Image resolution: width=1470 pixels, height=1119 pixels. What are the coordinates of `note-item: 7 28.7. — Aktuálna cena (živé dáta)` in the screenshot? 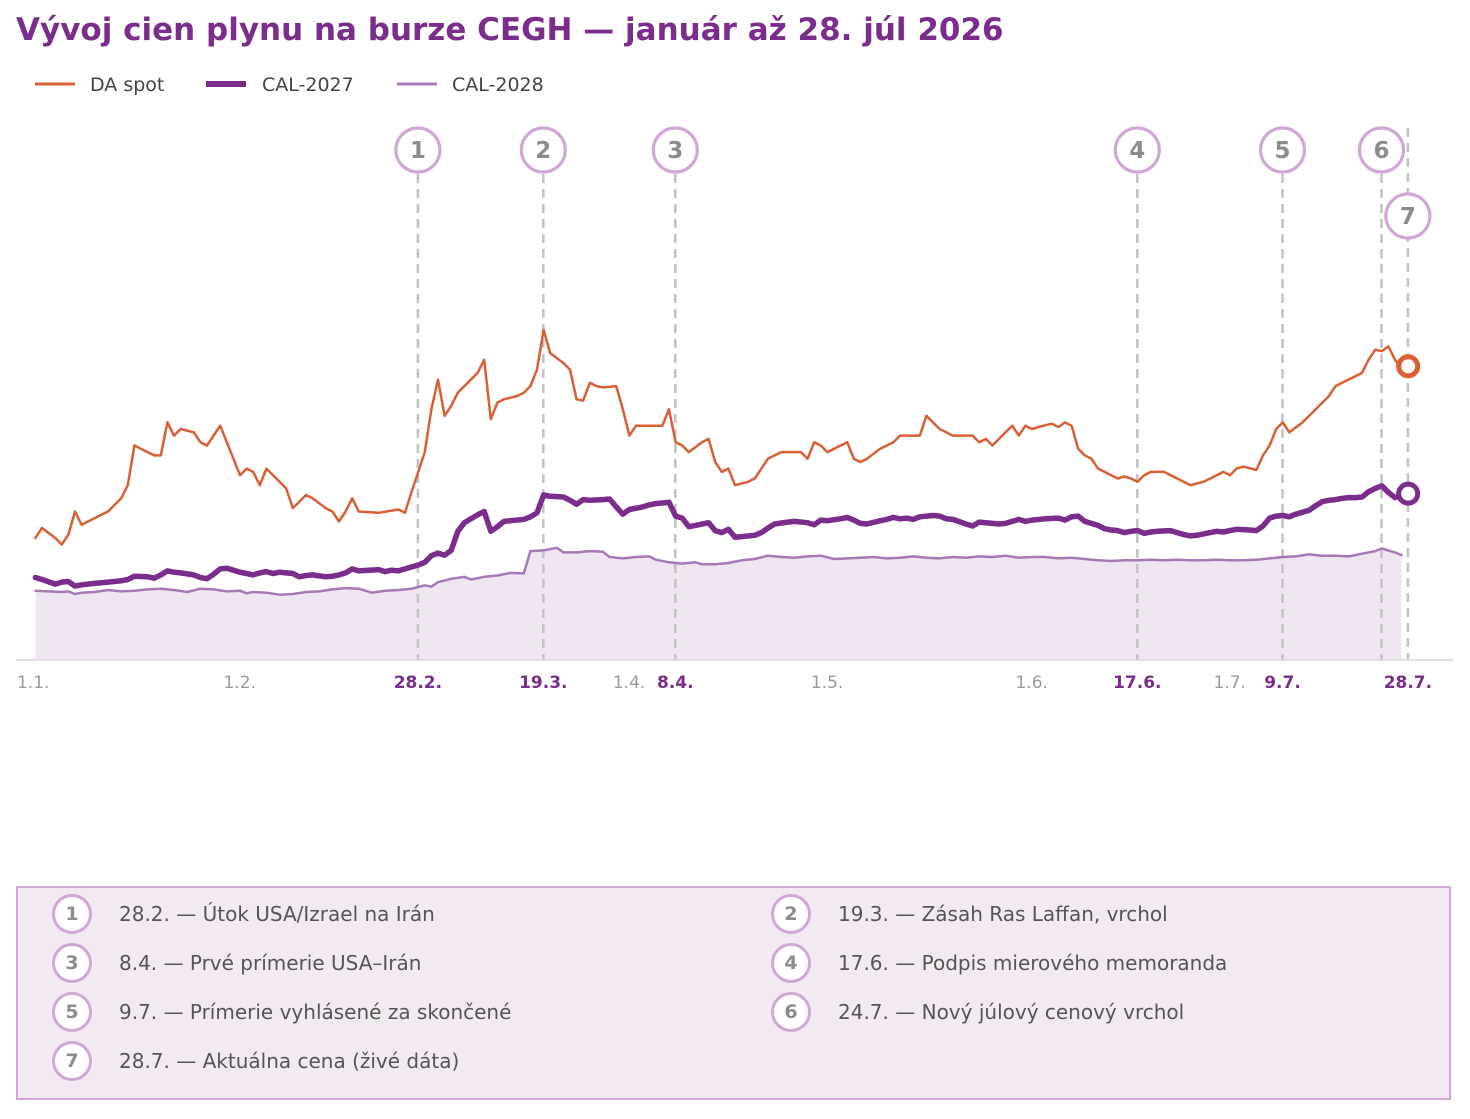 It's located at (255, 1061).